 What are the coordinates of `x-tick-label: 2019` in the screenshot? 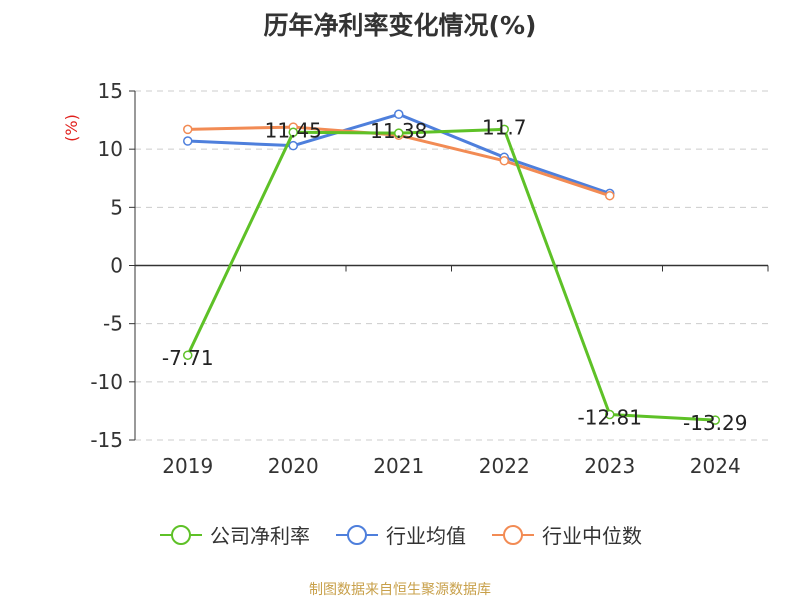 It's located at (187, 466).